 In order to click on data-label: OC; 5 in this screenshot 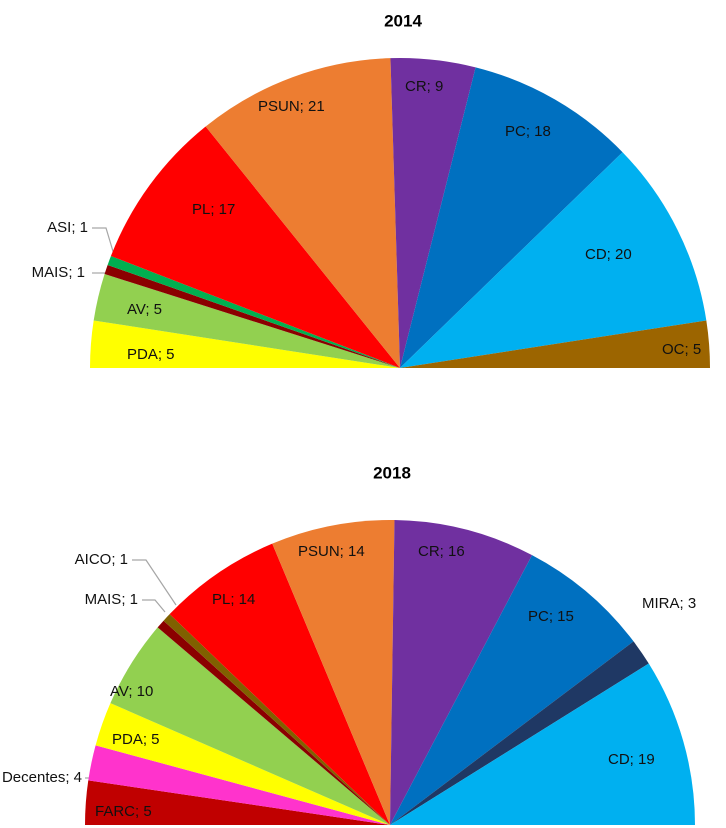, I will do `click(681, 349)`.